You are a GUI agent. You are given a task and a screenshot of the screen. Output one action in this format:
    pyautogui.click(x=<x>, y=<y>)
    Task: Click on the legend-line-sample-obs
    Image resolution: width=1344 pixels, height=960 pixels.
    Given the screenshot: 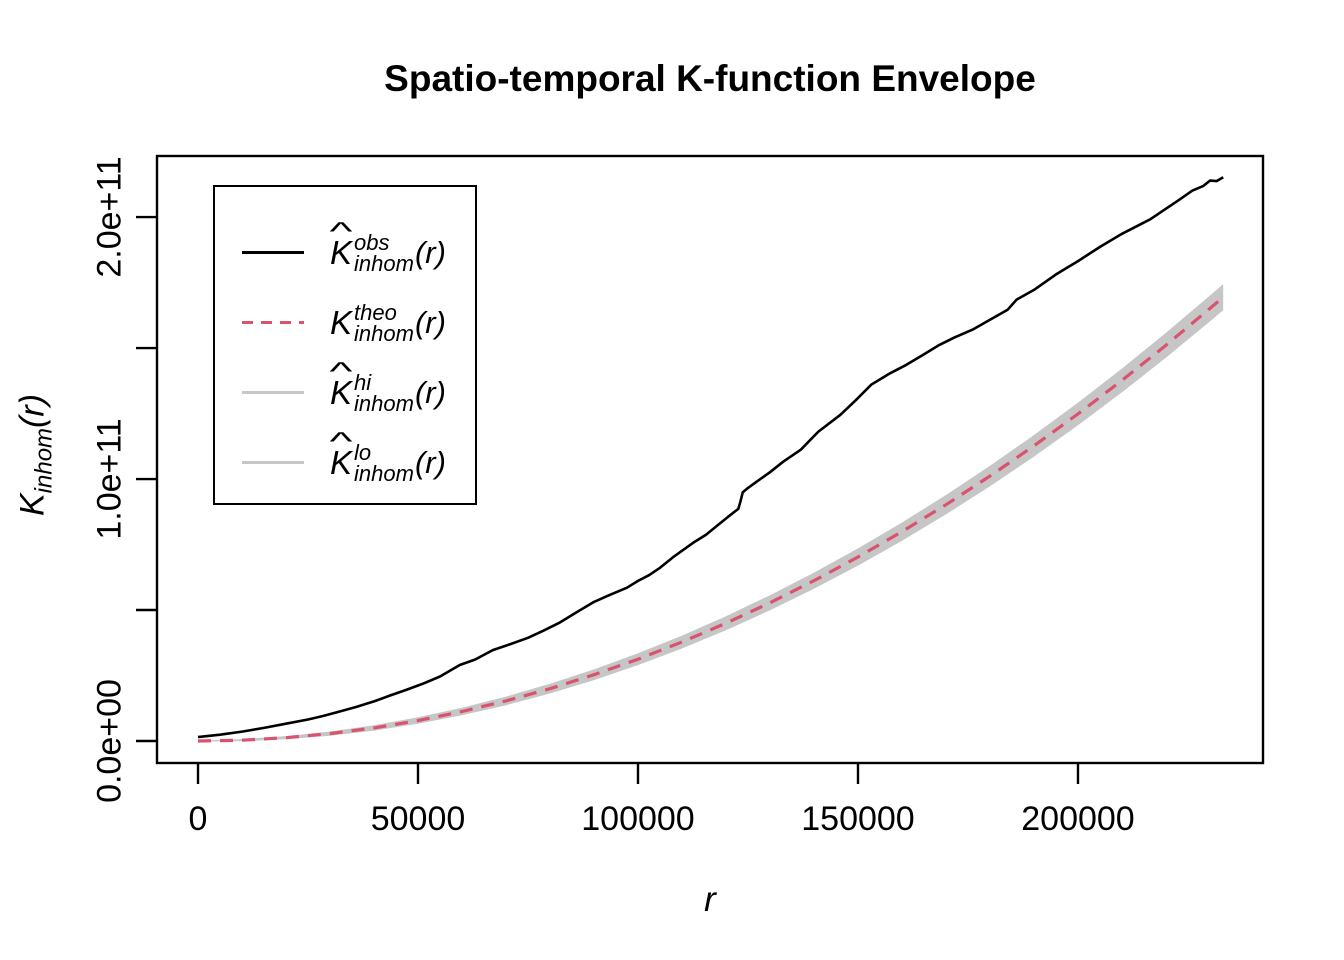 What is the action you would take?
    pyautogui.click(x=273, y=252)
    